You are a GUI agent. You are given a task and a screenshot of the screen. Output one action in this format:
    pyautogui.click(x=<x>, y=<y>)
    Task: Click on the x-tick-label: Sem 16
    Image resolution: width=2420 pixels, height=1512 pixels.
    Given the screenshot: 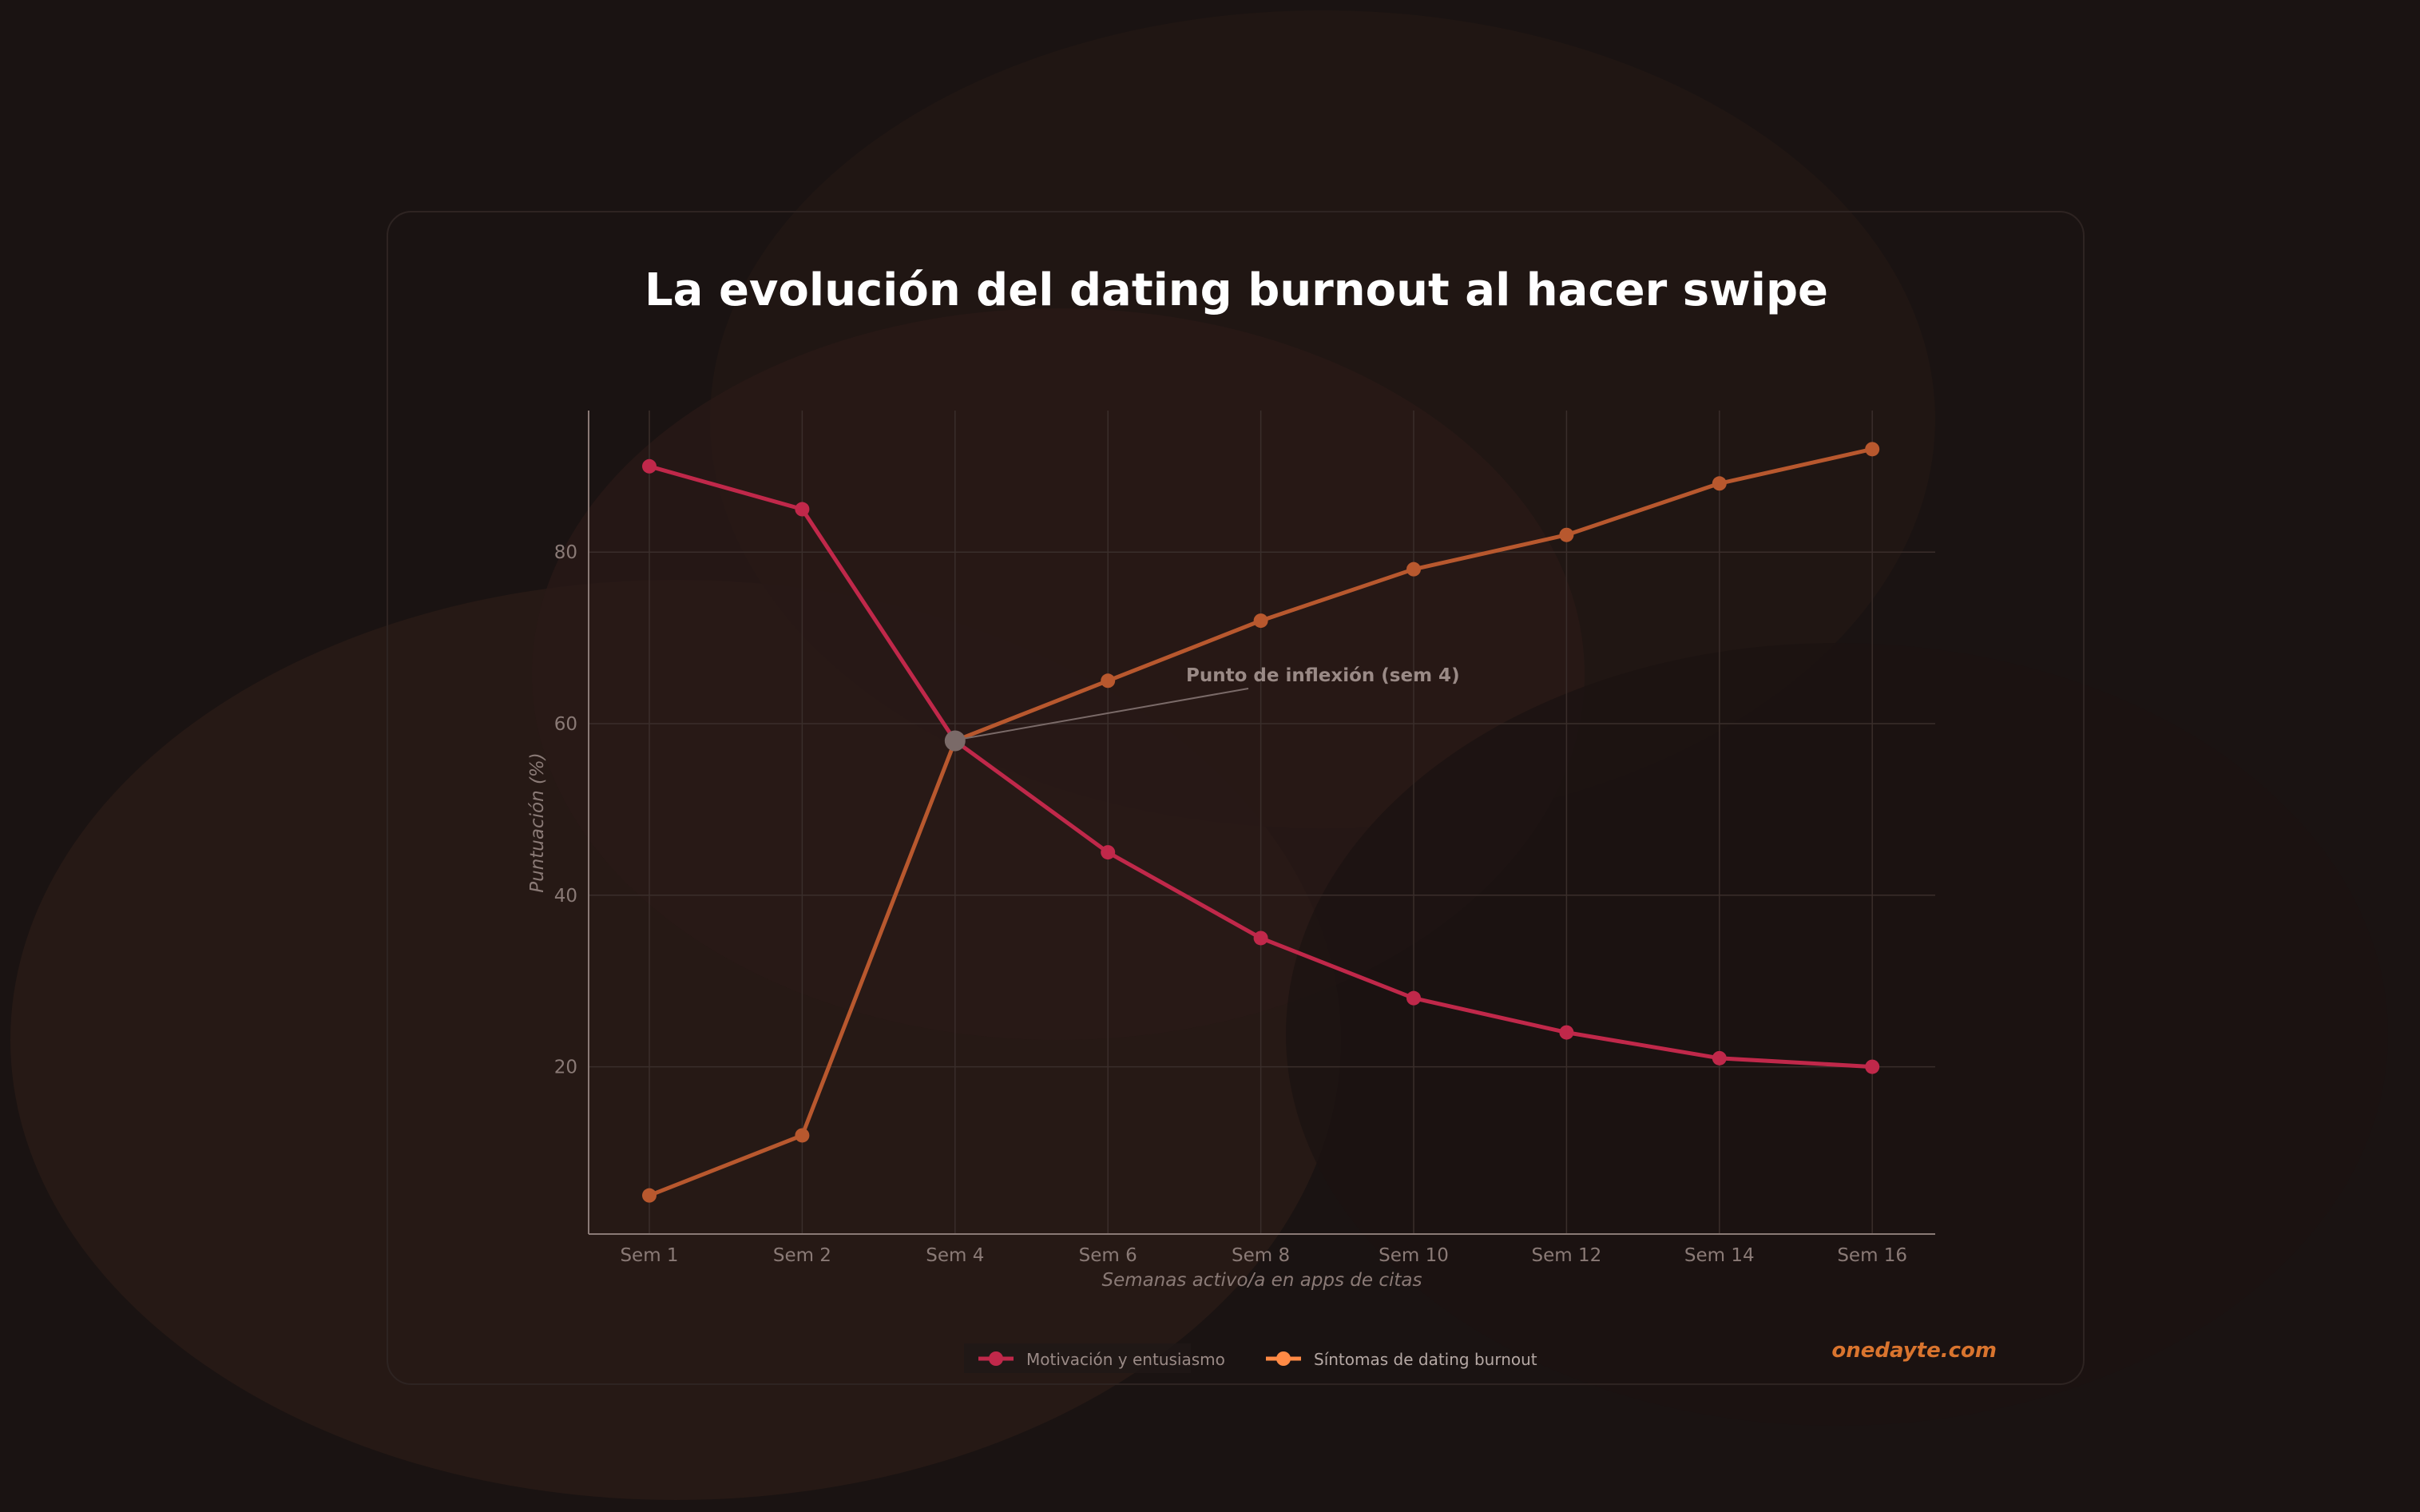 What is the action you would take?
    pyautogui.click(x=1872, y=1255)
    